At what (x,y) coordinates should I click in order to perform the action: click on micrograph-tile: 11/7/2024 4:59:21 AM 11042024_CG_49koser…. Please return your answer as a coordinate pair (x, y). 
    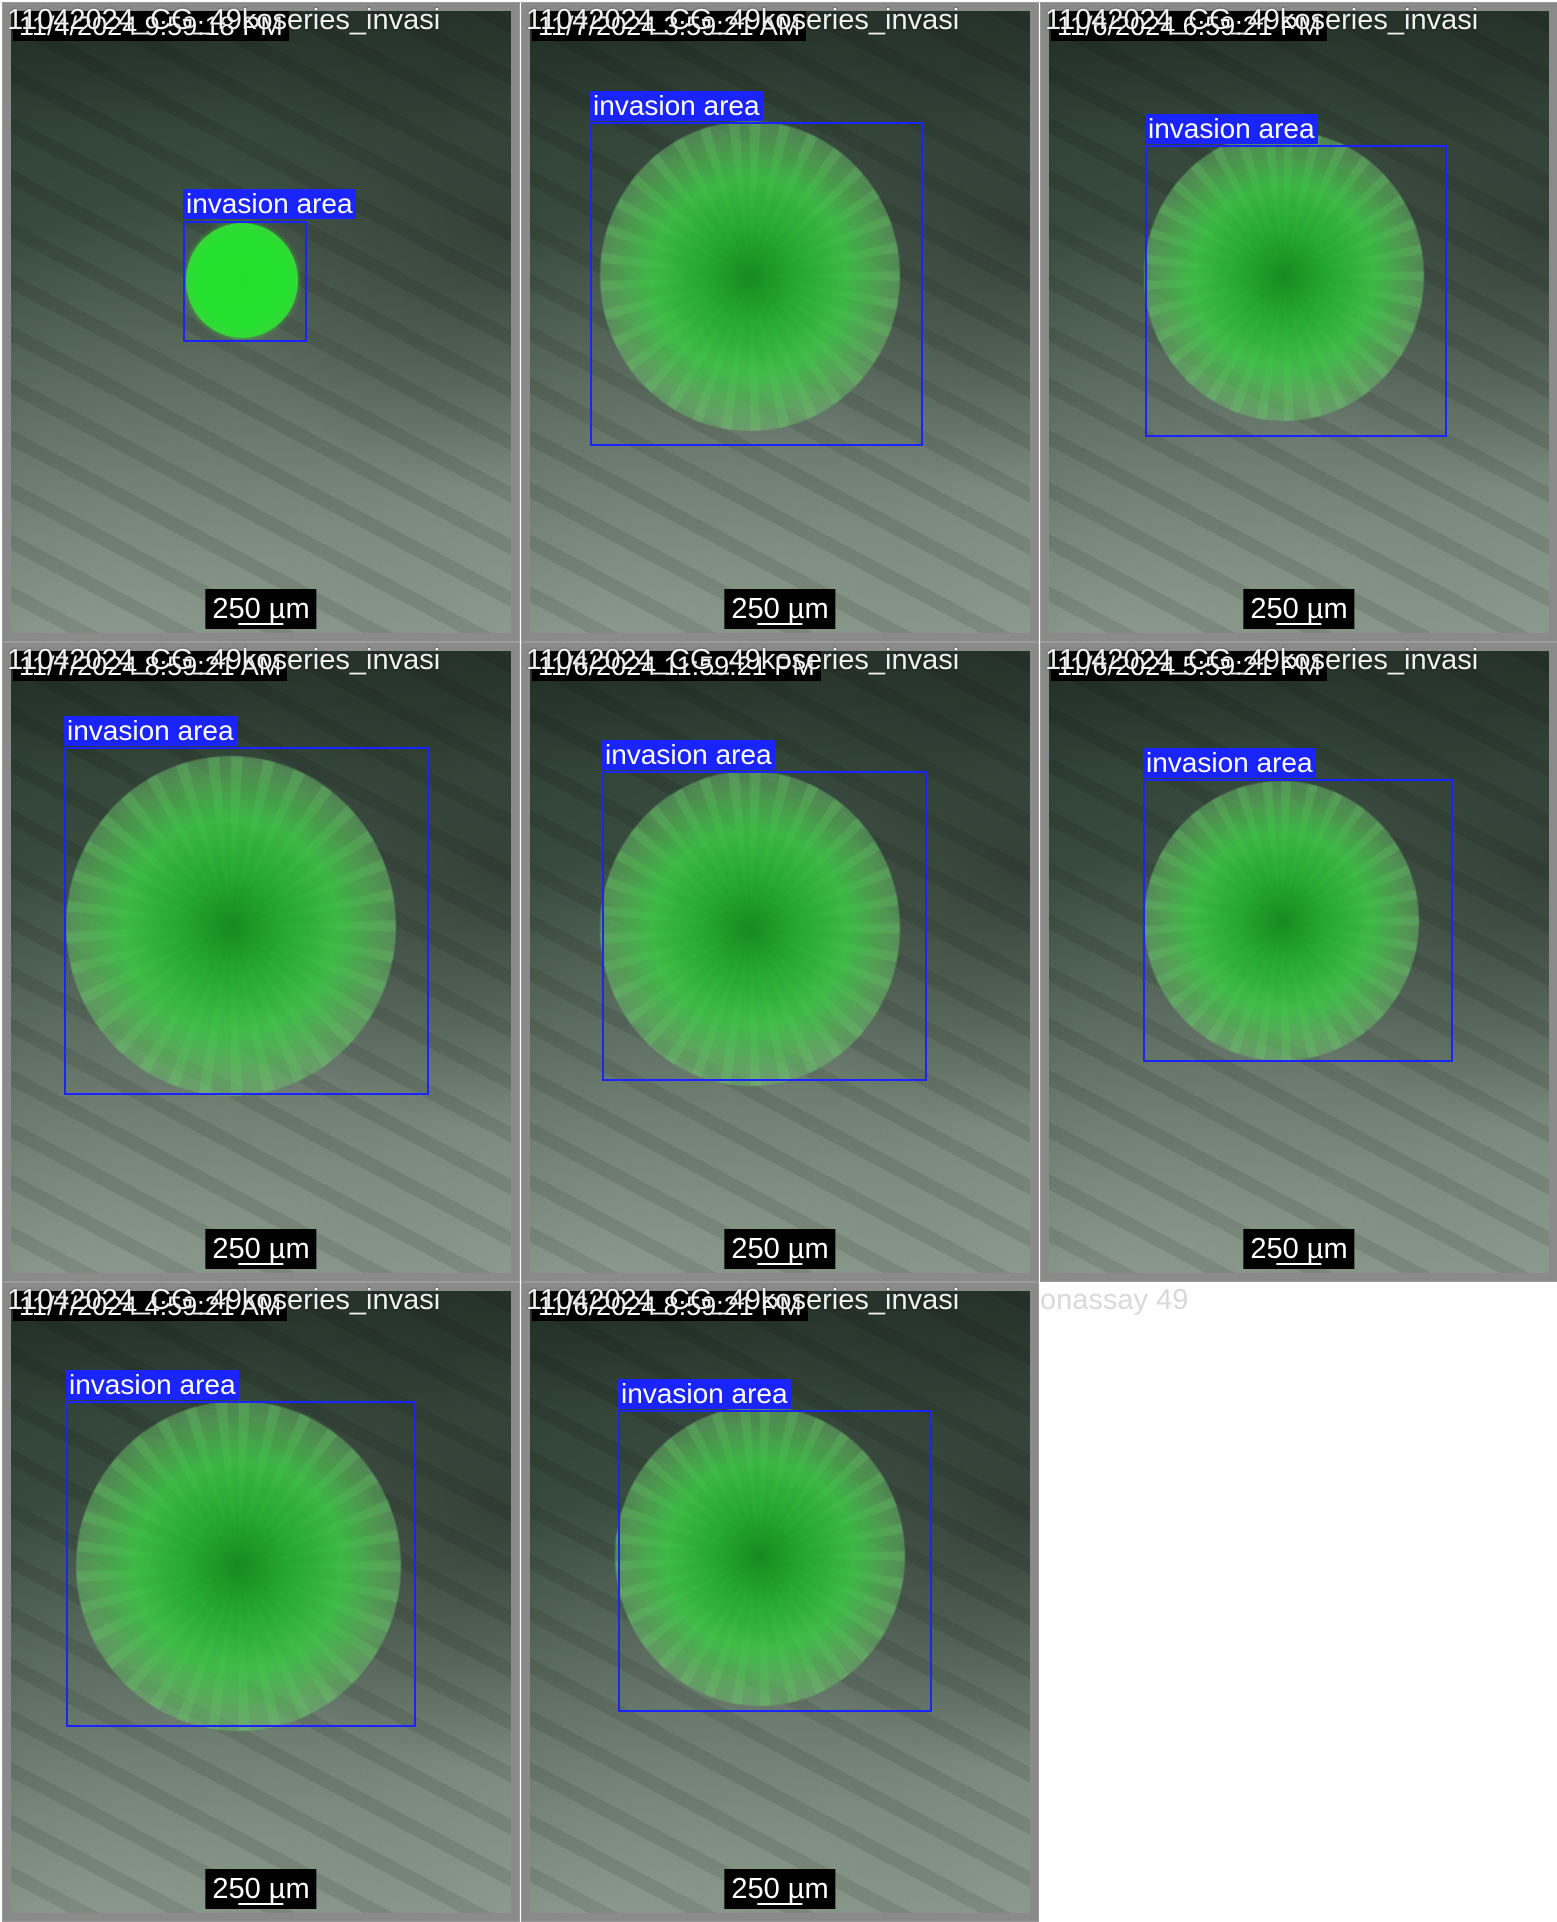
    Looking at the image, I should click on (261, 1602).